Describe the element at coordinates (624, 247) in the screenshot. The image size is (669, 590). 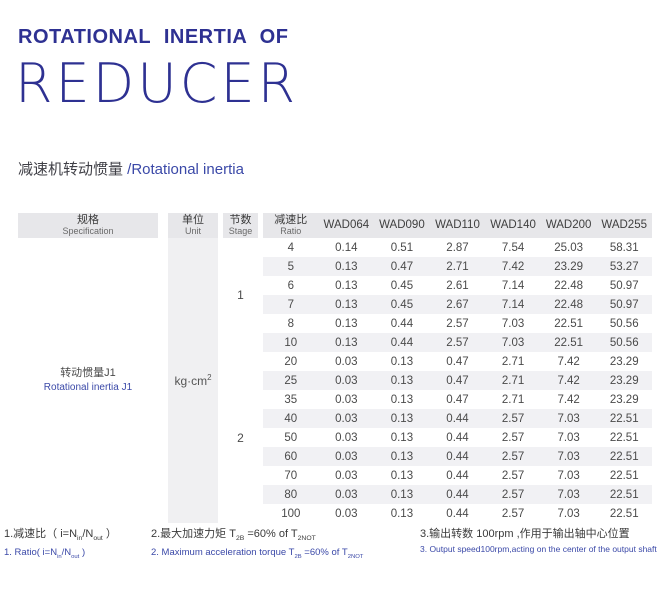
I see `value-cell: 58.31` at that location.